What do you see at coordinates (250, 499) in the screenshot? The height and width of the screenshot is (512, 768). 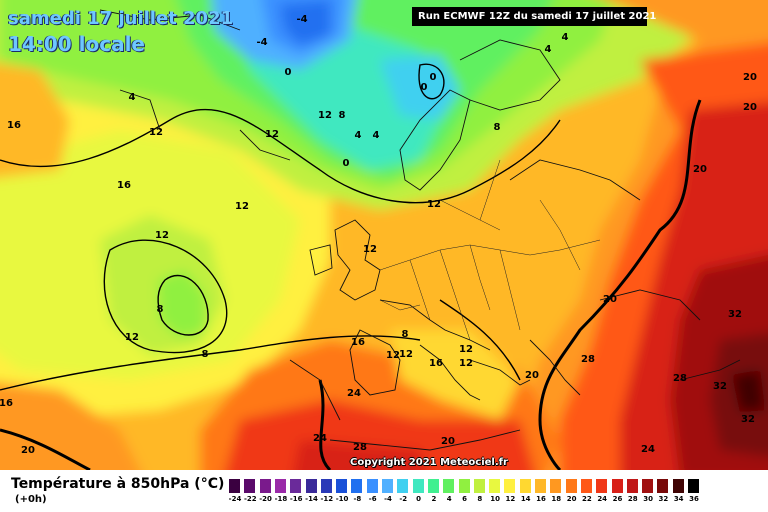 I see `legend-level-label: -22` at bounding box center [250, 499].